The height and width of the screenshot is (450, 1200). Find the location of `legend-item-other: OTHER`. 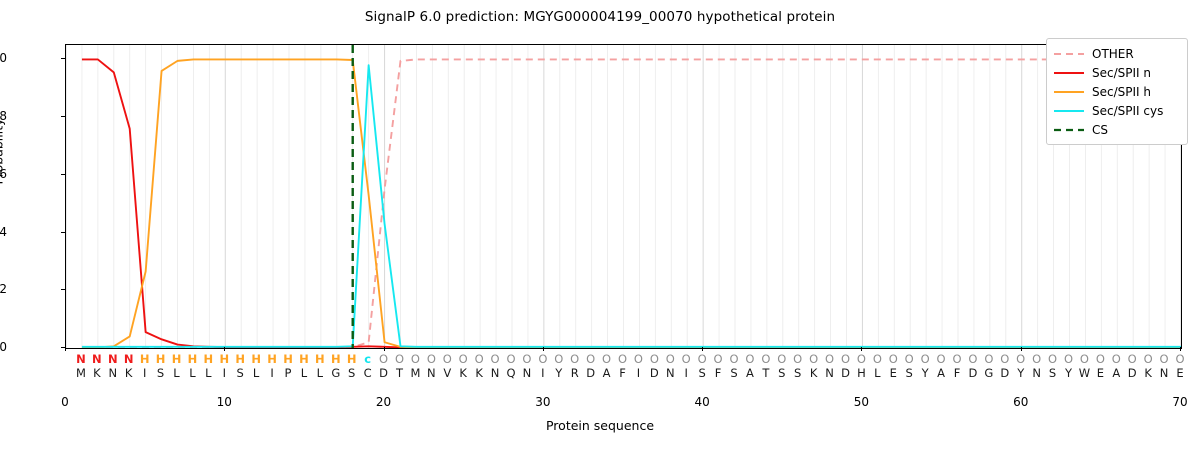

legend-item-other: OTHER is located at coordinates (1117, 53).